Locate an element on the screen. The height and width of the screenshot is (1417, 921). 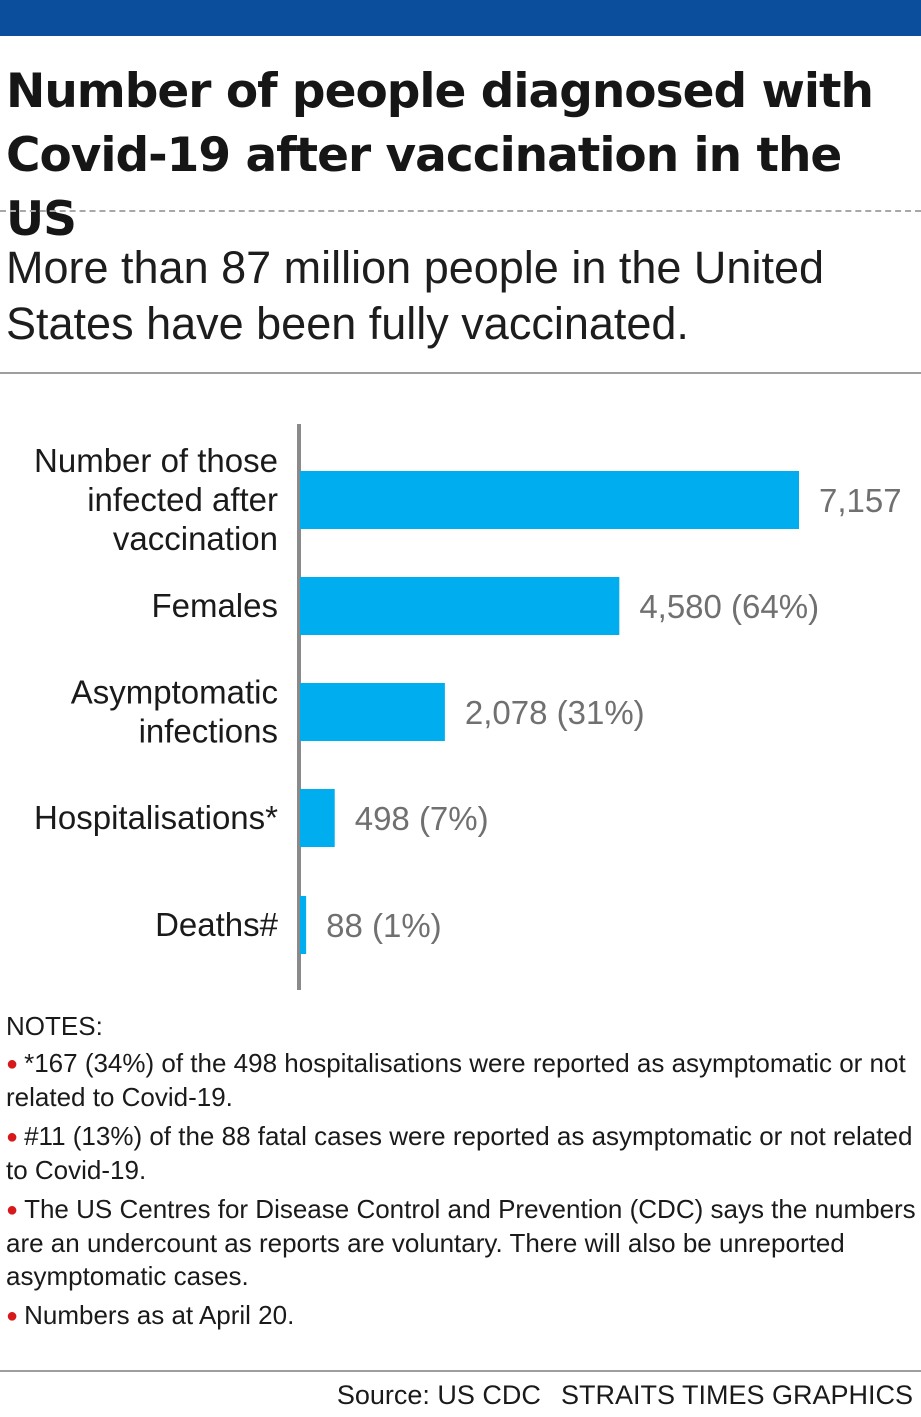
value-label: 498 (7%) is located at coordinates (422, 818).